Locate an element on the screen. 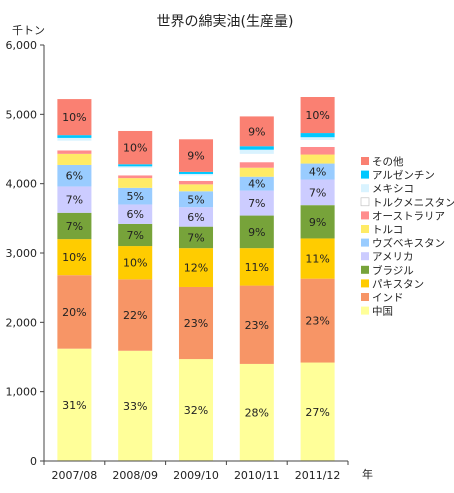  data-label: 27% is located at coordinates (317, 412).